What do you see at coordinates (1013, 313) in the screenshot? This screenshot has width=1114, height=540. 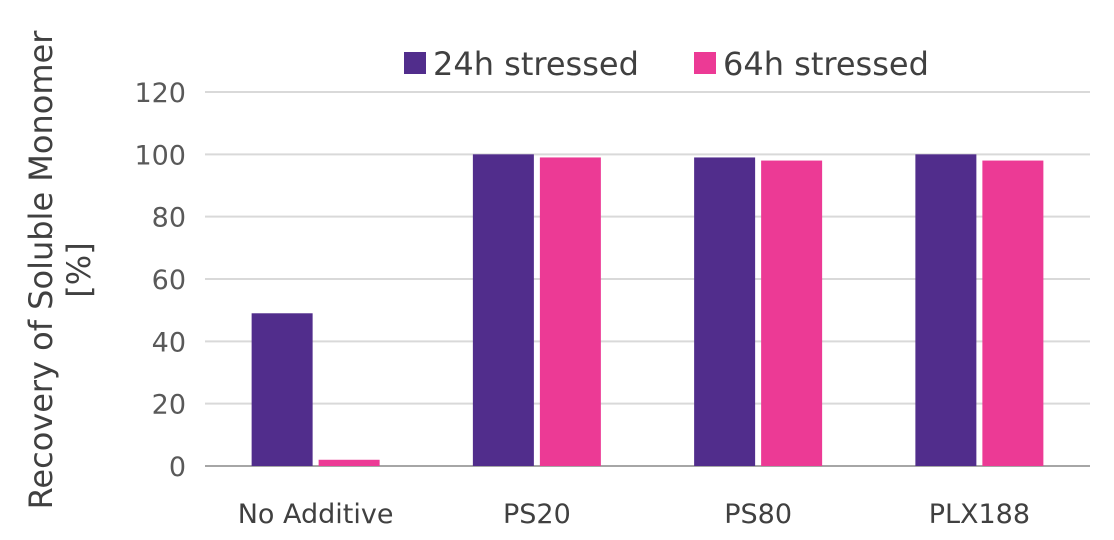 I see `bar-64h-stressed-plx188` at bounding box center [1013, 313].